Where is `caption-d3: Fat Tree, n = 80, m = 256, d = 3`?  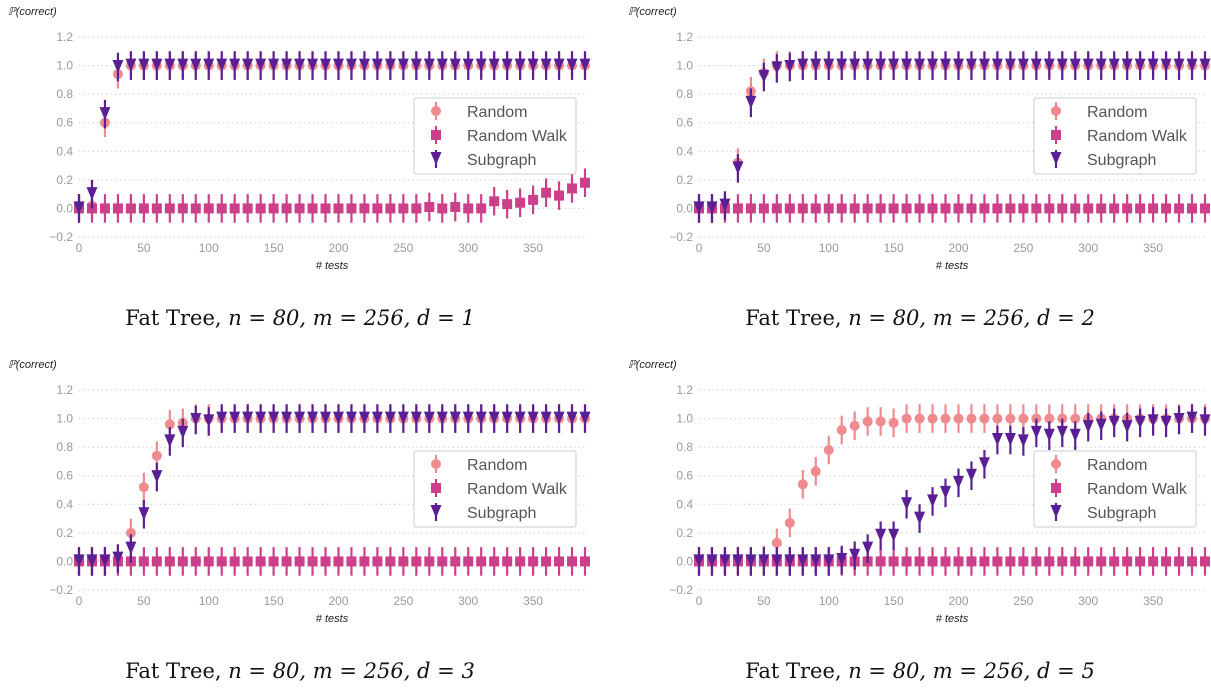 caption-d3: Fat Tree, n = 80, m = 256, d = 3 is located at coordinates (300, 671).